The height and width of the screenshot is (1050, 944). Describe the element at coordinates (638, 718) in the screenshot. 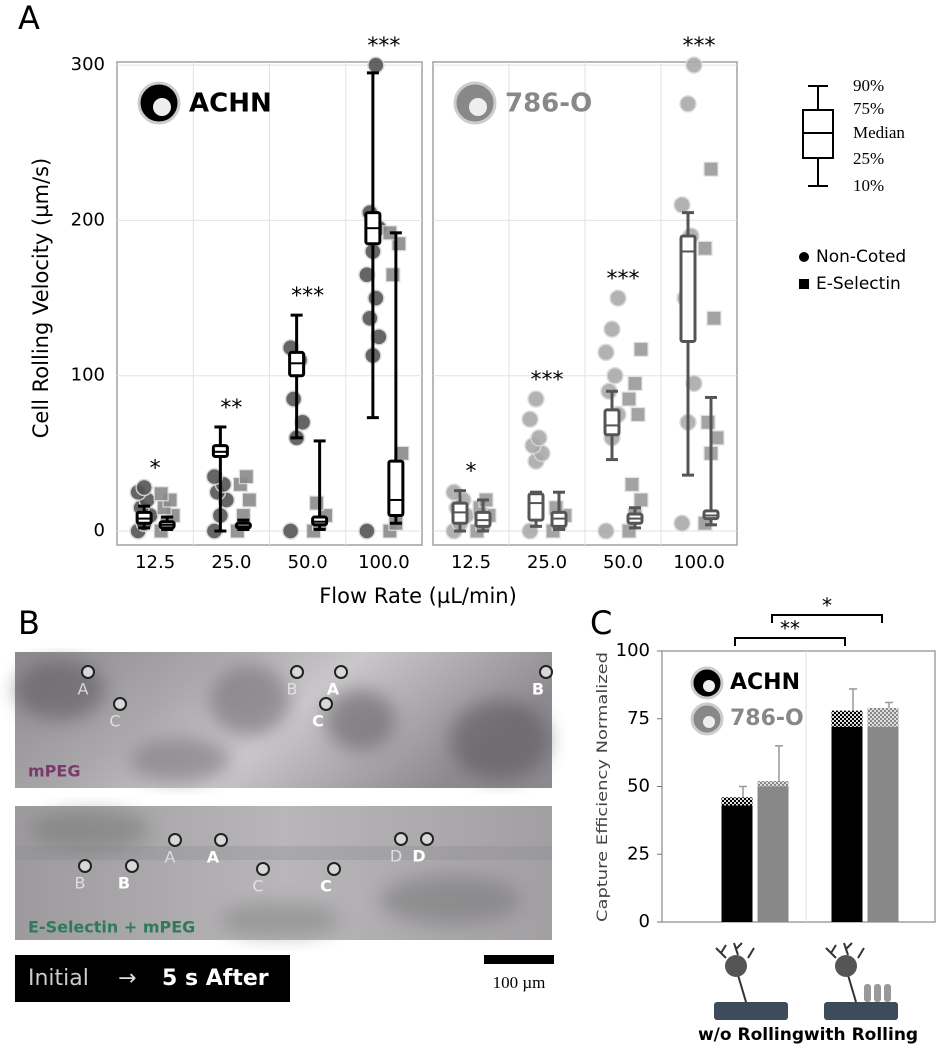

I see `y-tick-label: 75` at that location.